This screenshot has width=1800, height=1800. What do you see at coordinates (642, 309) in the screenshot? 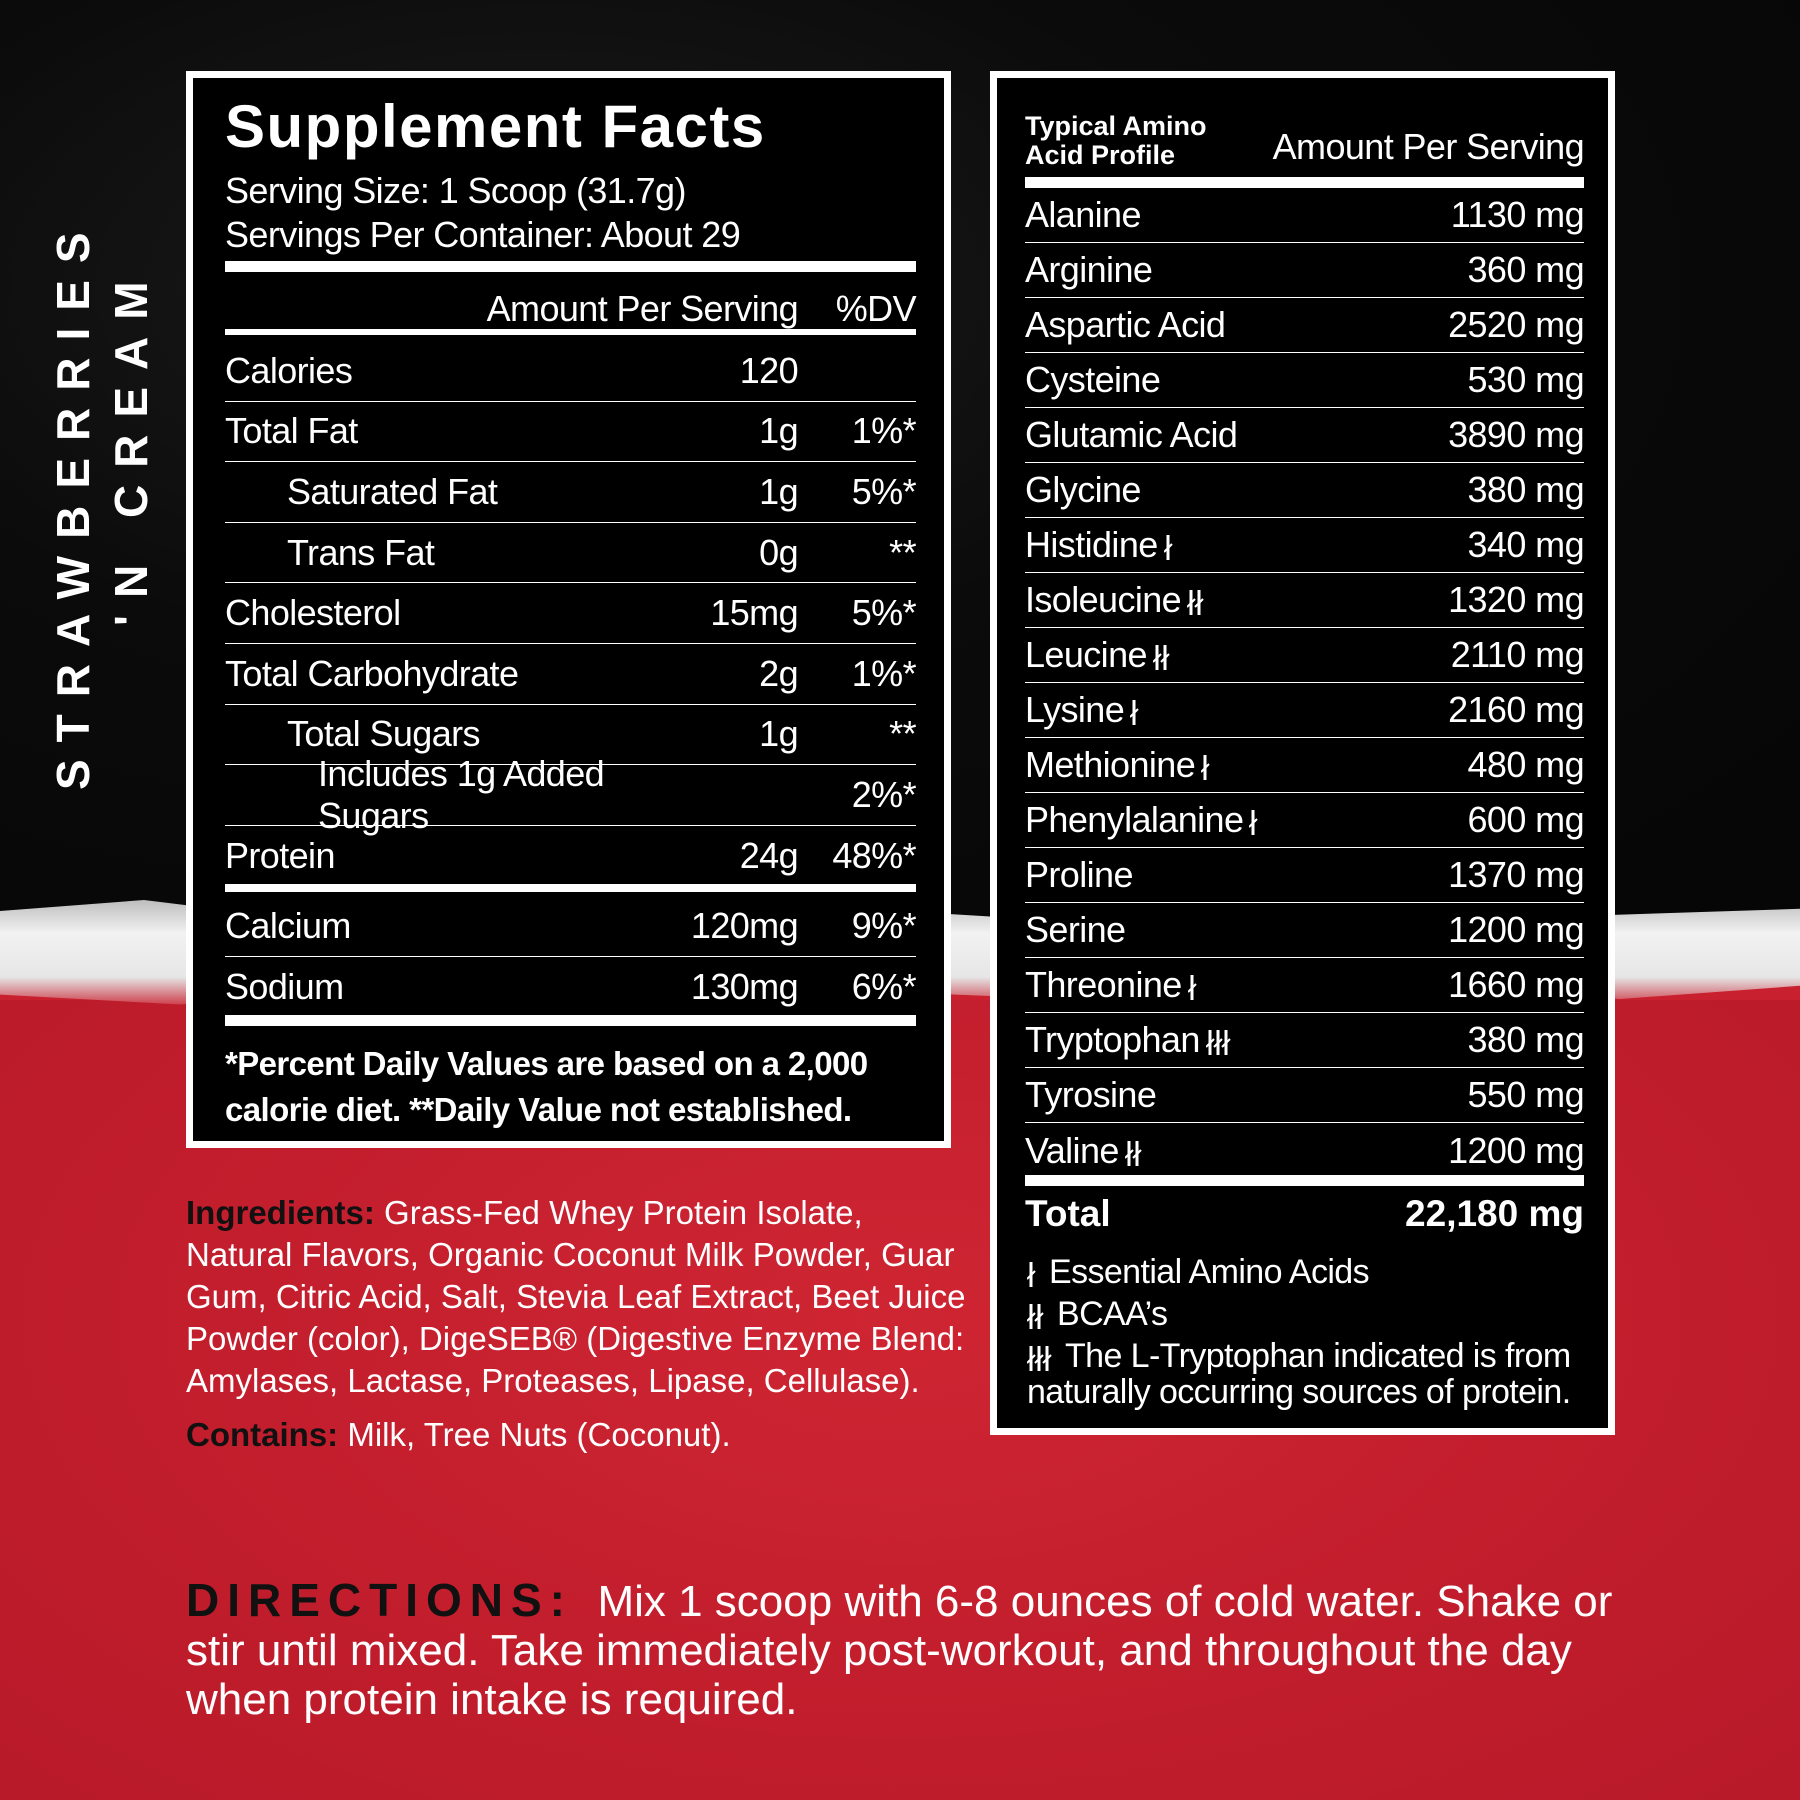
I see `header-amount: Amount Per Serving` at bounding box center [642, 309].